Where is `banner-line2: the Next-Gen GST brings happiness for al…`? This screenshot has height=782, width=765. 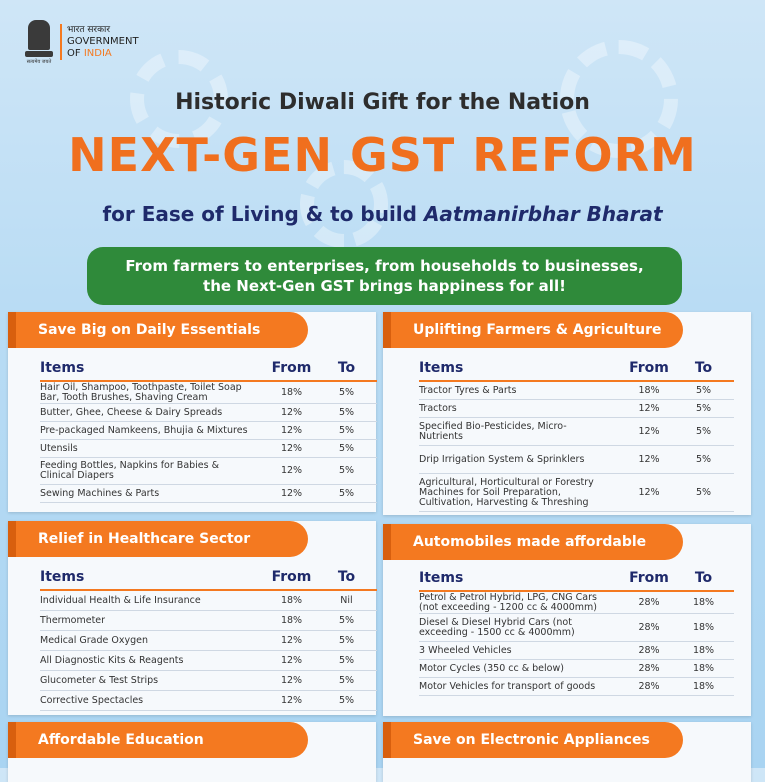
banner-line2: the Next-Gen GST brings happiness for al… is located at coordinates (384, 286).